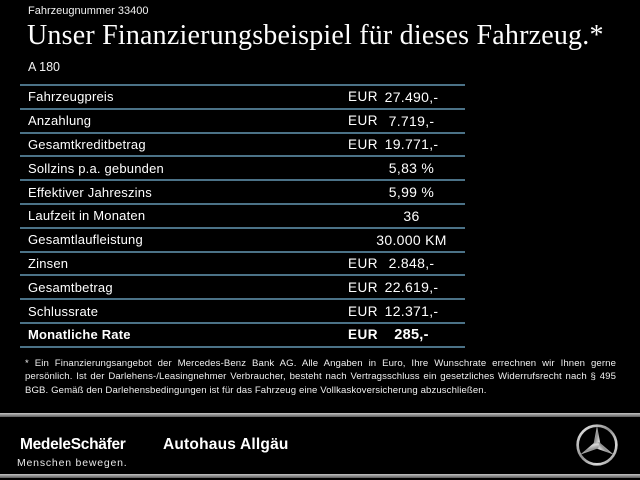 This screenshot has width=640, height=480. Describe the element at coordinates (226, 444) in the screenshot. I see `dealer-secondary-logo: Autohaus Allgäu` at that location.